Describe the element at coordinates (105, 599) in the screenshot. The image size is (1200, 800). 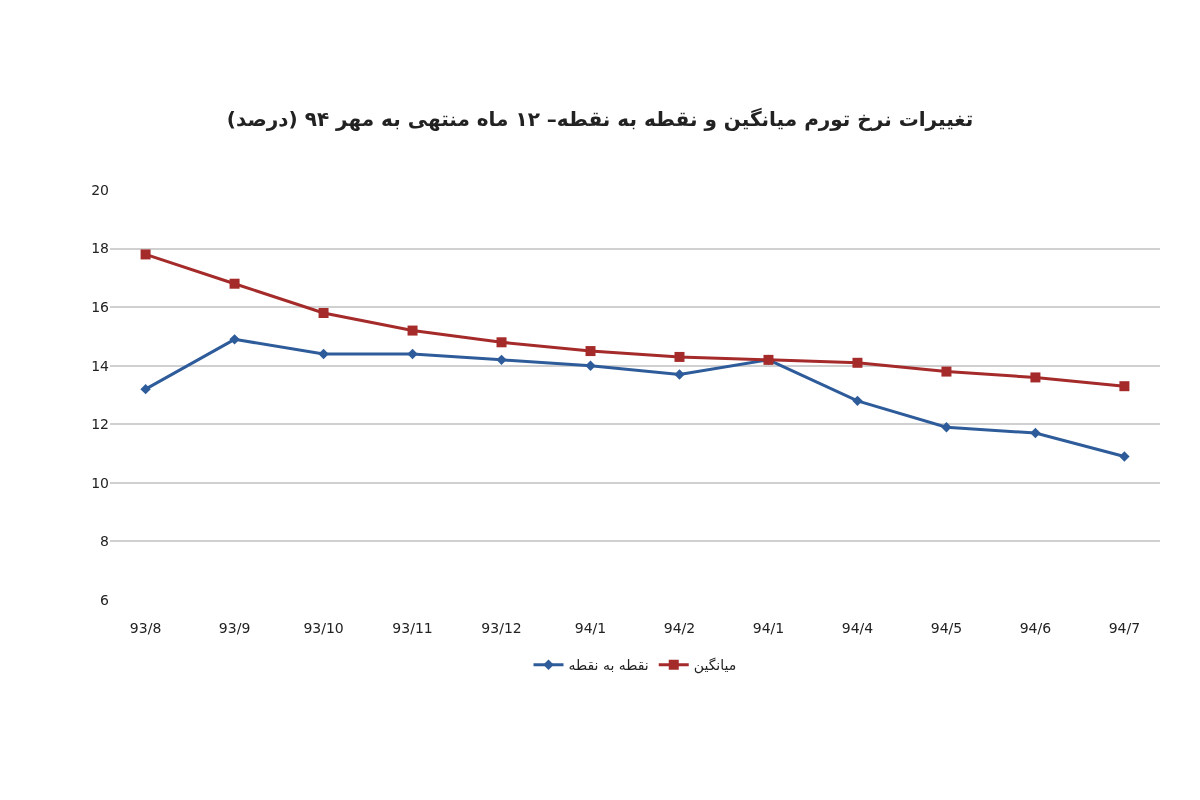
I see `y-tick-label: 6` at that location.